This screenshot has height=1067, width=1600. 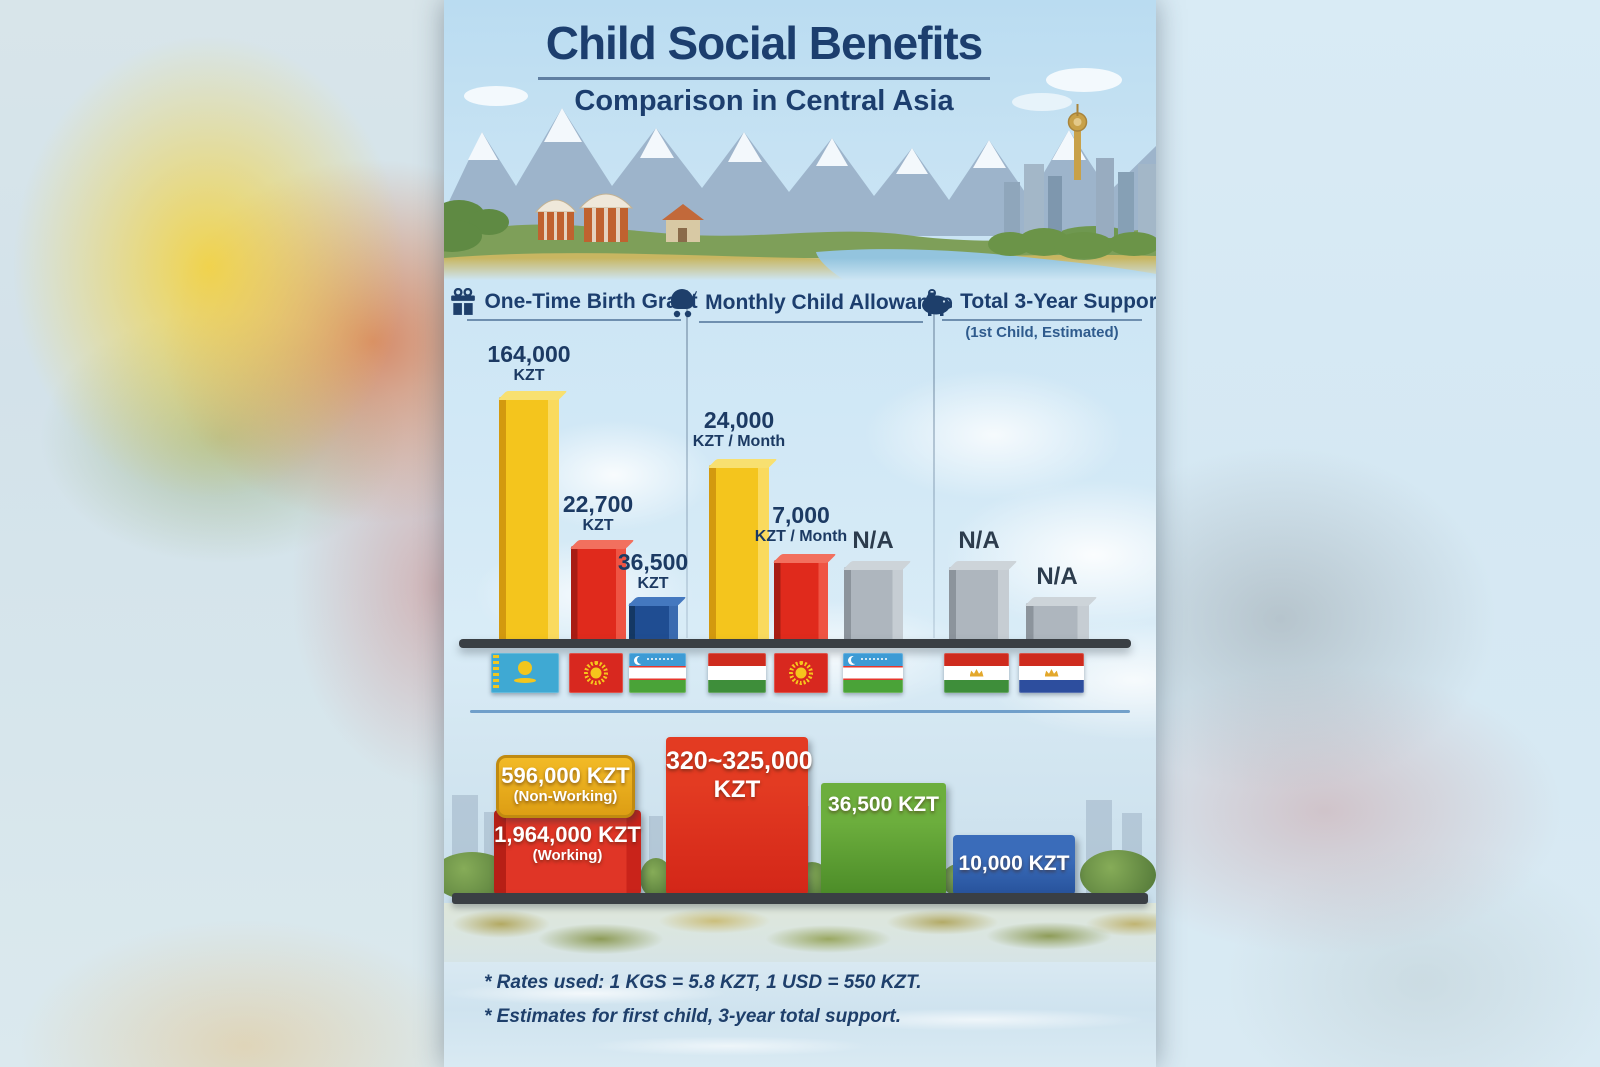 I want to click on bar-tajikistan-monthly-allowance, so click(x=739, y=553).